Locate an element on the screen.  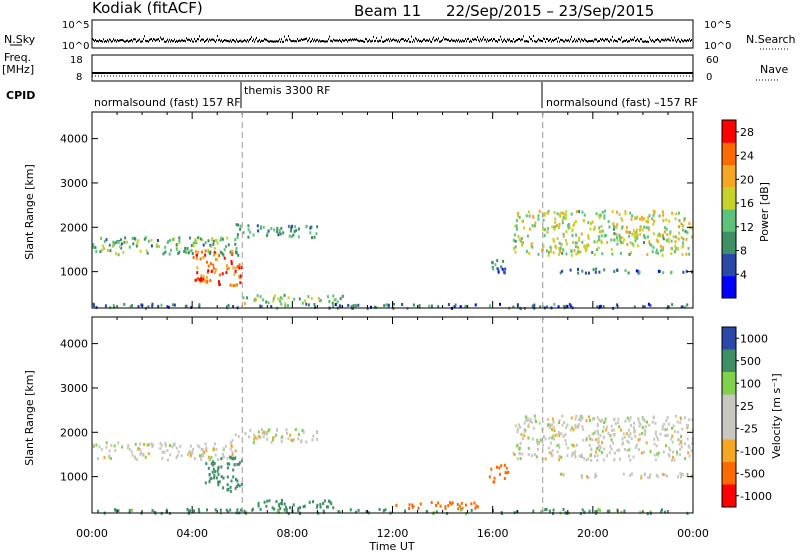
freq-traces is located at coordinates (392, 74).